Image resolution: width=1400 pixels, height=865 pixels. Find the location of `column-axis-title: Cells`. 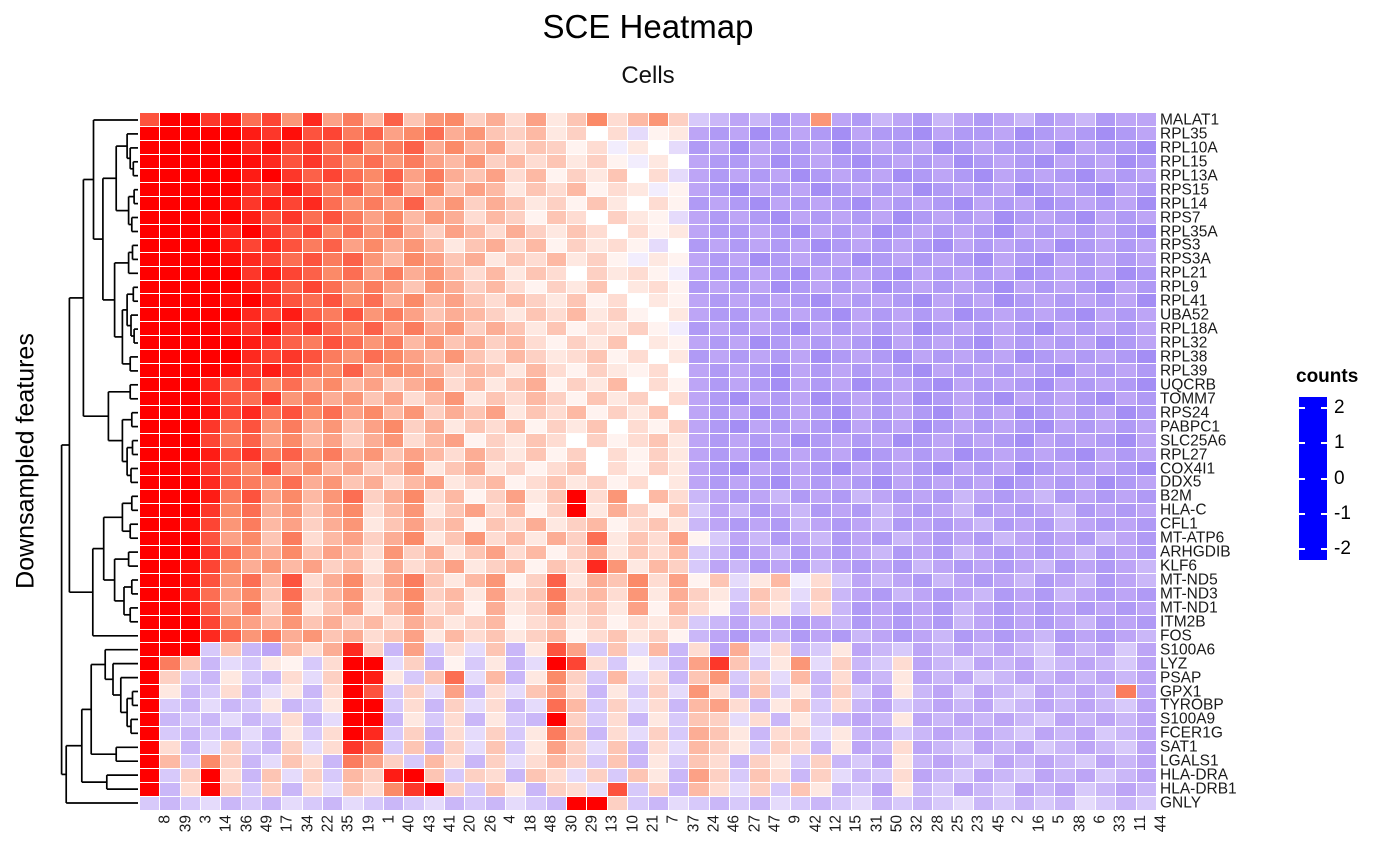

column-axis-title: Cells is located at coordinates (648, 75).